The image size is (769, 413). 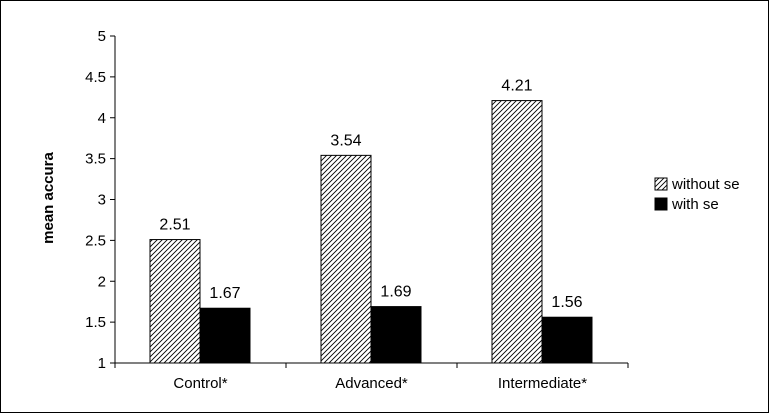 What do you see at coordinates (695, 204) in the screenshot?
I see `legend-label-with-se: with se` at bounding box center [695, 204].